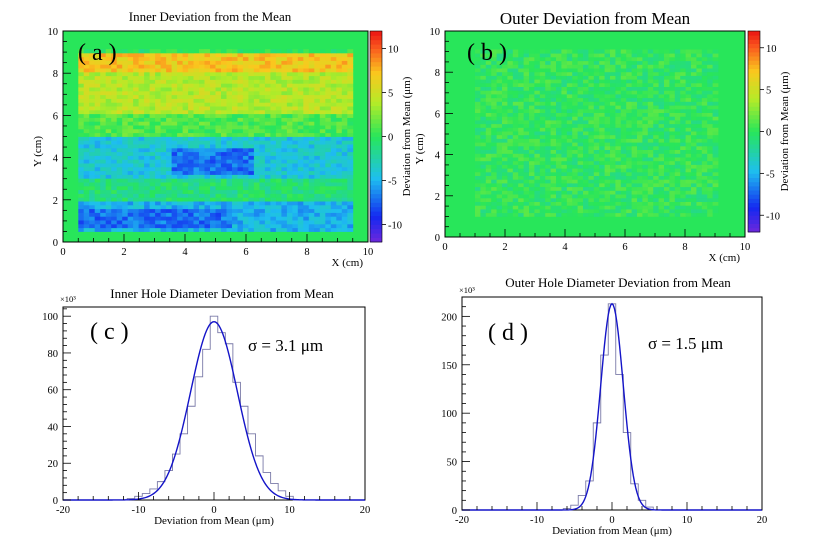 The width and height of the screenshot is (830, 555). What do you see at coordinates (139, 510) in the screenshot?
I see `x-tick-label: -10` at bounding box center [139, 510].